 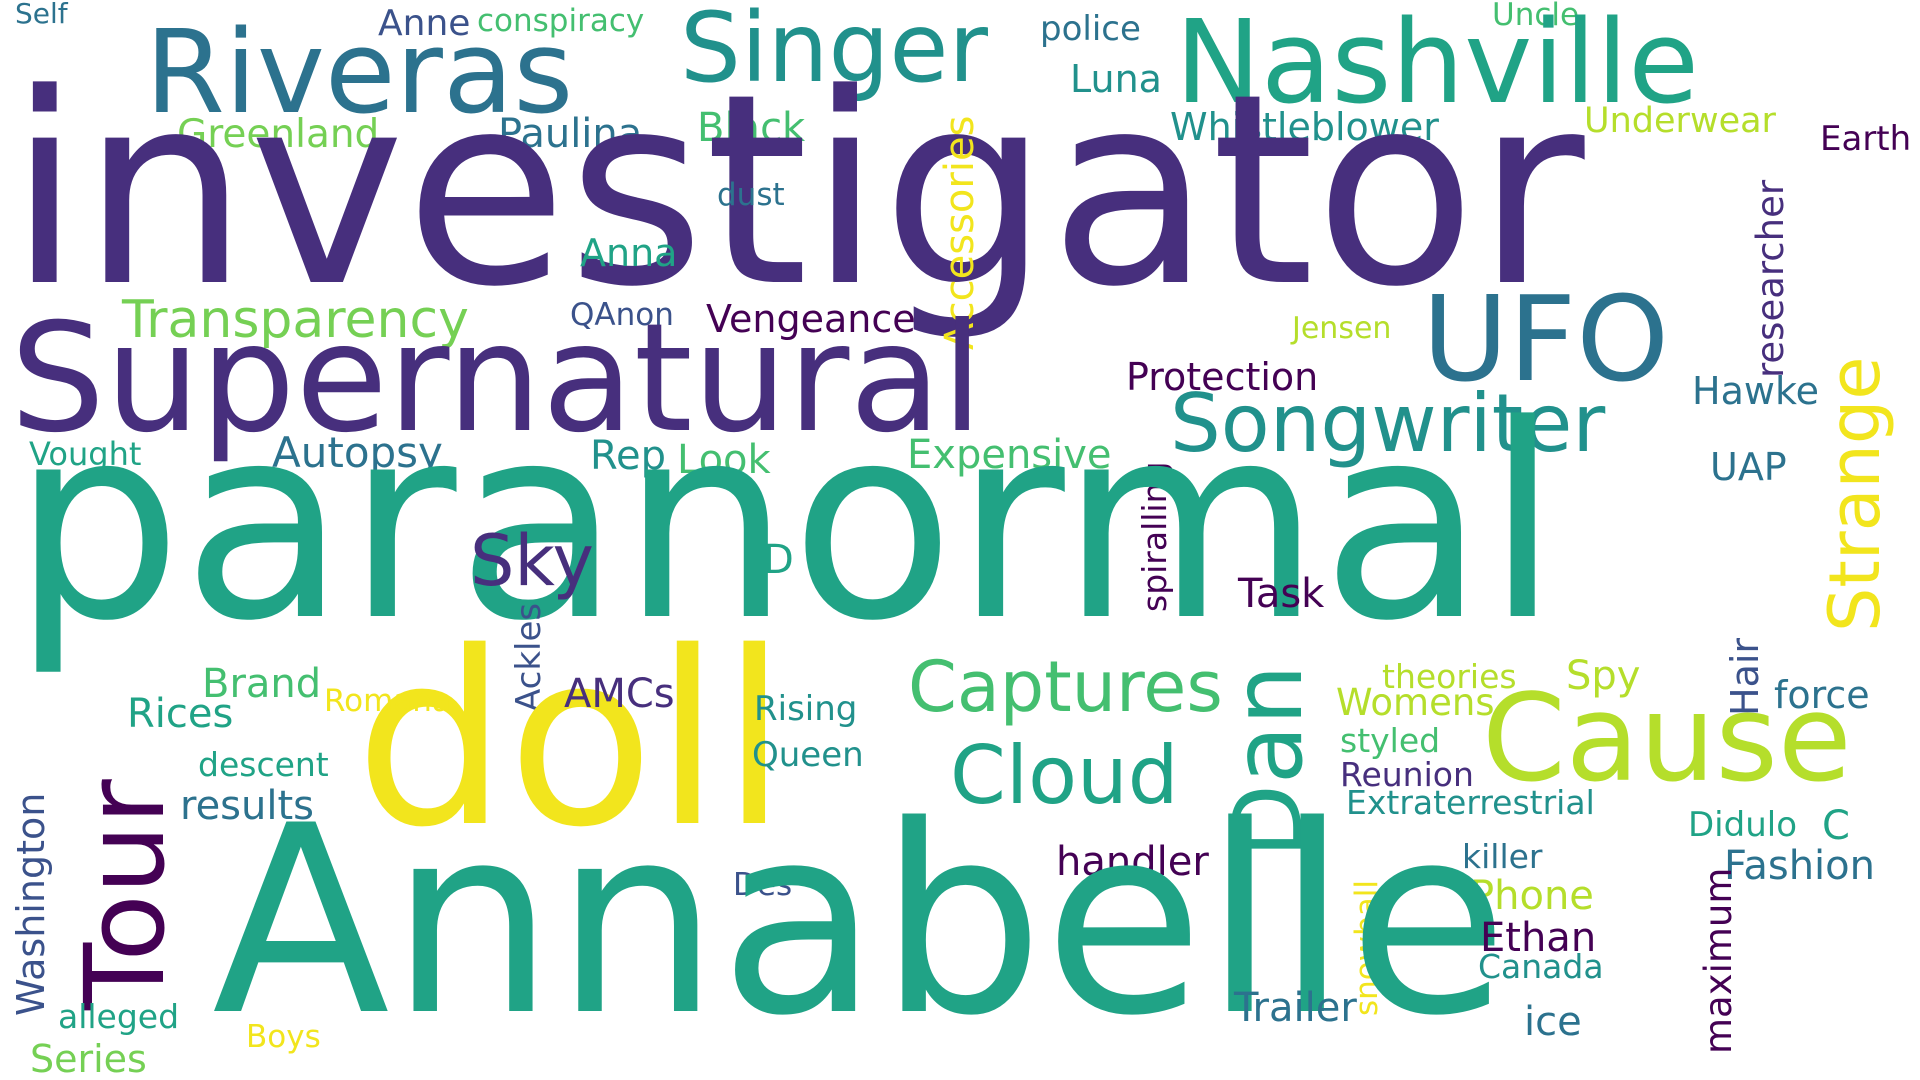 What do you see at coordinates (622, 315) in the screenshot?
I see `word-qanon: QAnon` at bounding box center [622, 315].